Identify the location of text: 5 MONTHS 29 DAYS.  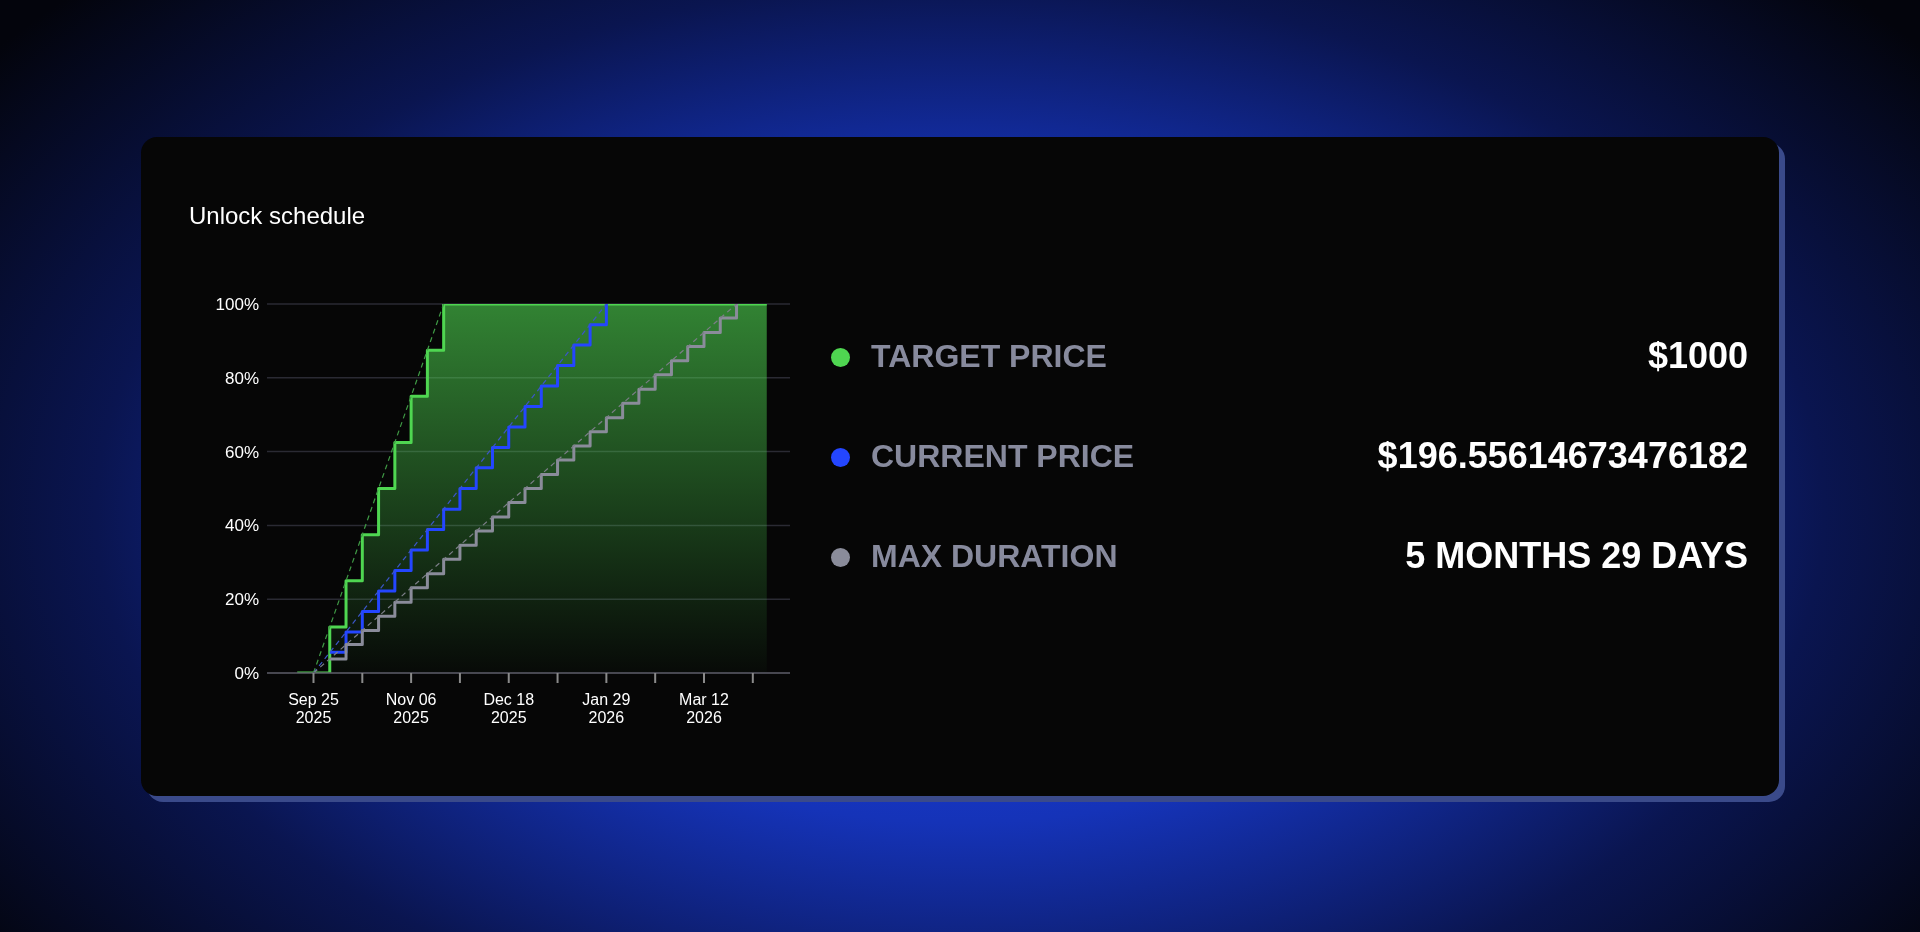
(1576, 556).